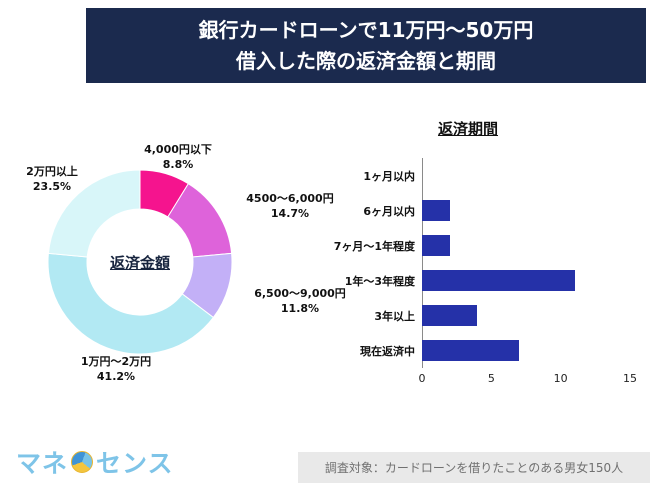 Image resolution: width=650 pixels, height=488 pixels. I want to click on x-tick-label: 5, so click(491, 378).